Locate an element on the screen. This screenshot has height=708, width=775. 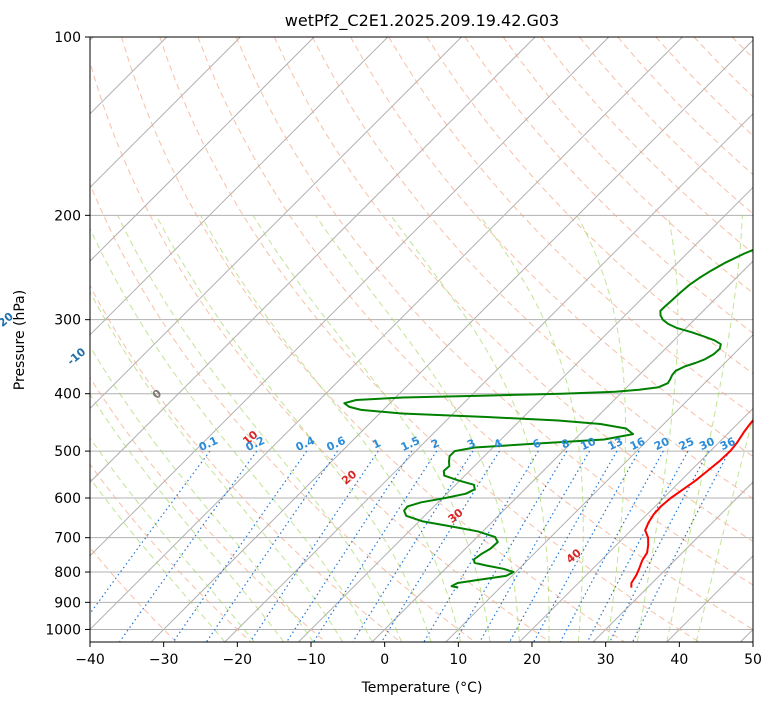
y-tick-label: 400 is located at coordinates (67, 395).